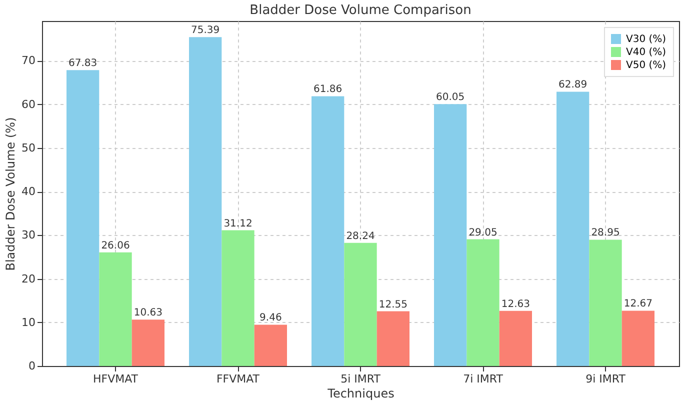 The height and width of the screenshot is (403, 685). What do you see at coordinates (606, 379) in the screenshot?
I see `x-tick-label: 9i IMRT` at bounding box center [606, 379].